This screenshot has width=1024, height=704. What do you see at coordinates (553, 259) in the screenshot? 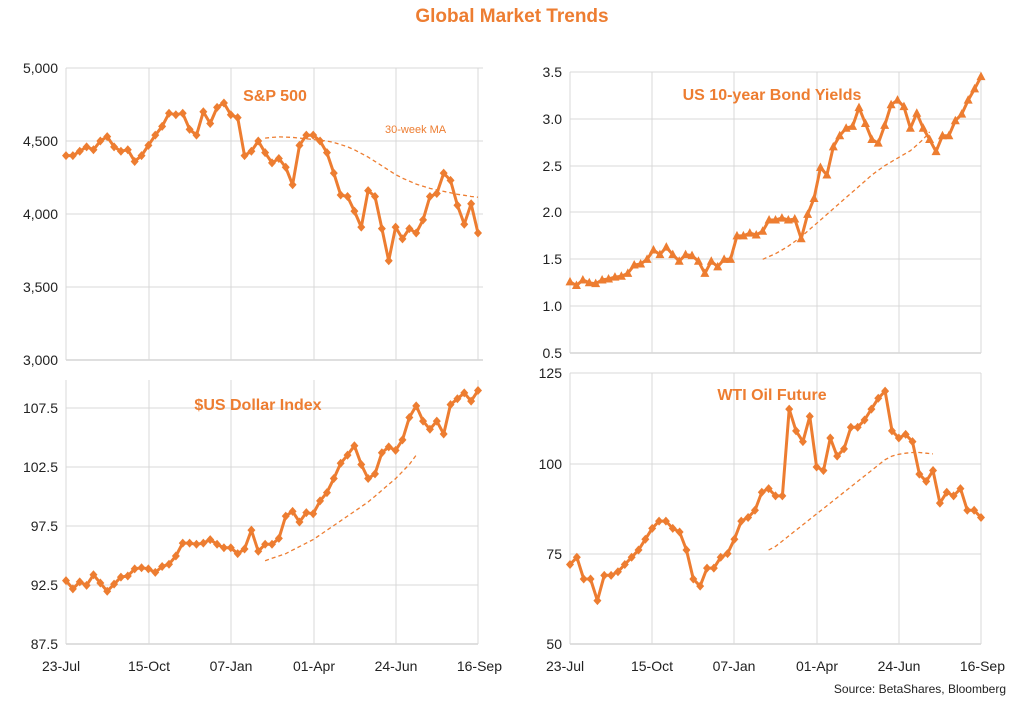
I see `chart-1-y-tick-label: 1.5` at bounding box center [553, 259].